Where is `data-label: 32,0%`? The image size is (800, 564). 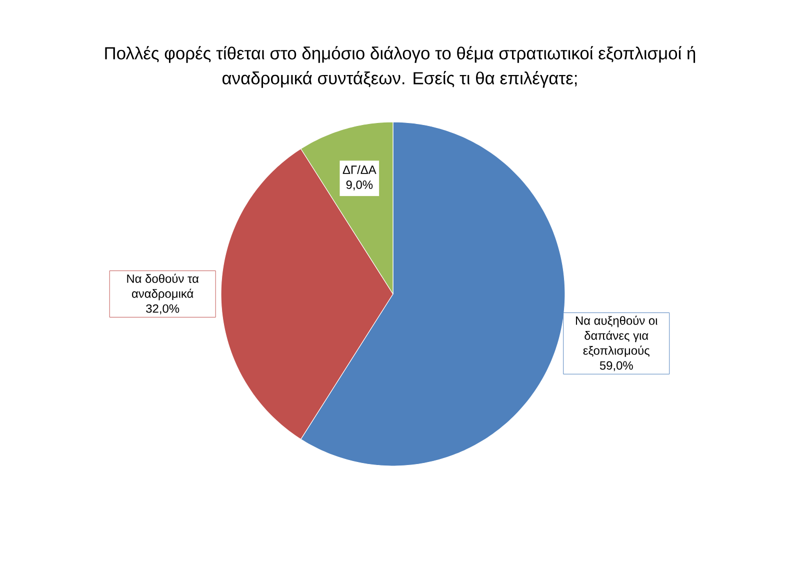
data-label: 32,0% is located at coordinates (163, 309).